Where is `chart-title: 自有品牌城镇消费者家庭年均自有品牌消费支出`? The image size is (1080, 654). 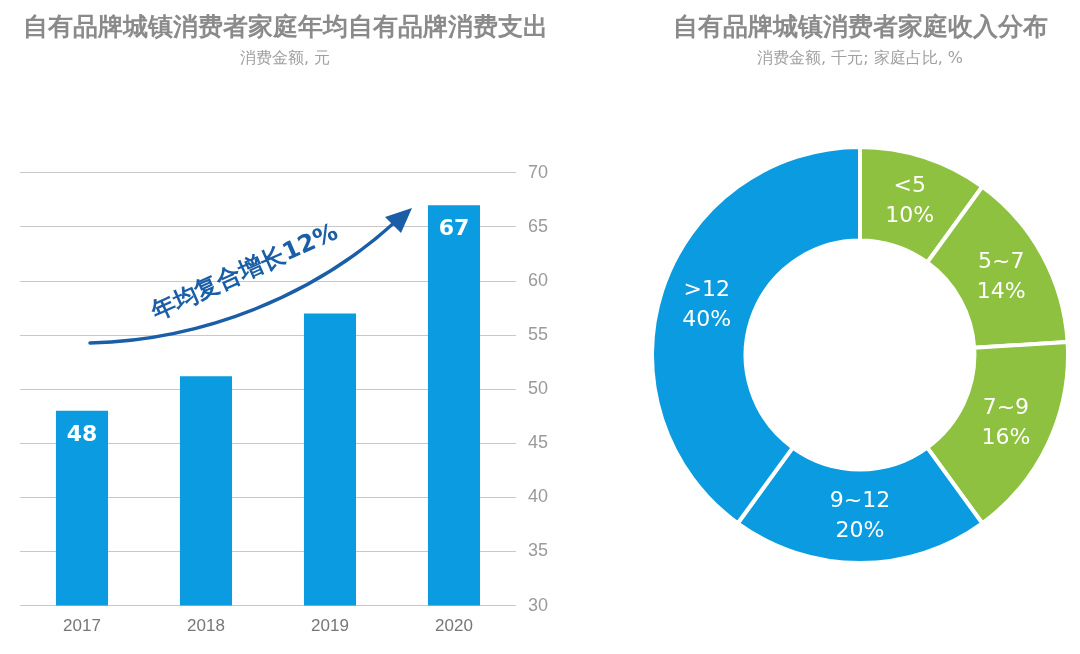 chart-title: 自有品牌城镇消费者家庭年均自有品牌消费支出 is located at coordinates (285, 27).